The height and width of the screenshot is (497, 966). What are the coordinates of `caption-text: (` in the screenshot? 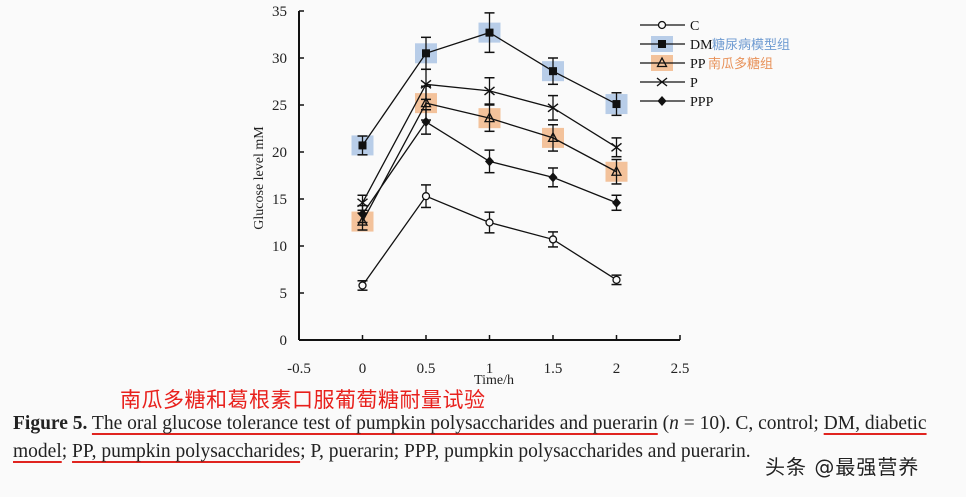 It's located at (663, 423).